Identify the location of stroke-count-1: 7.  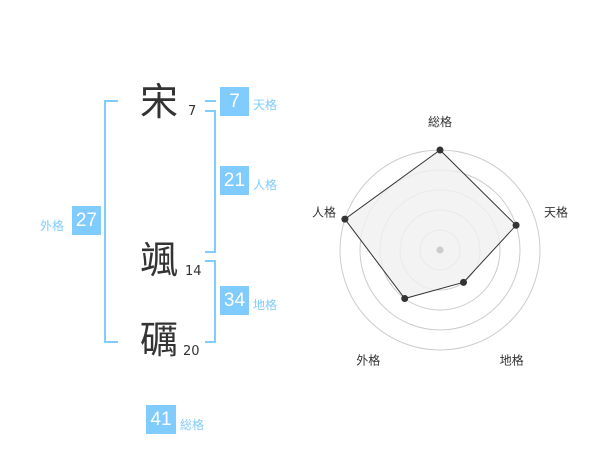
(192, 111).